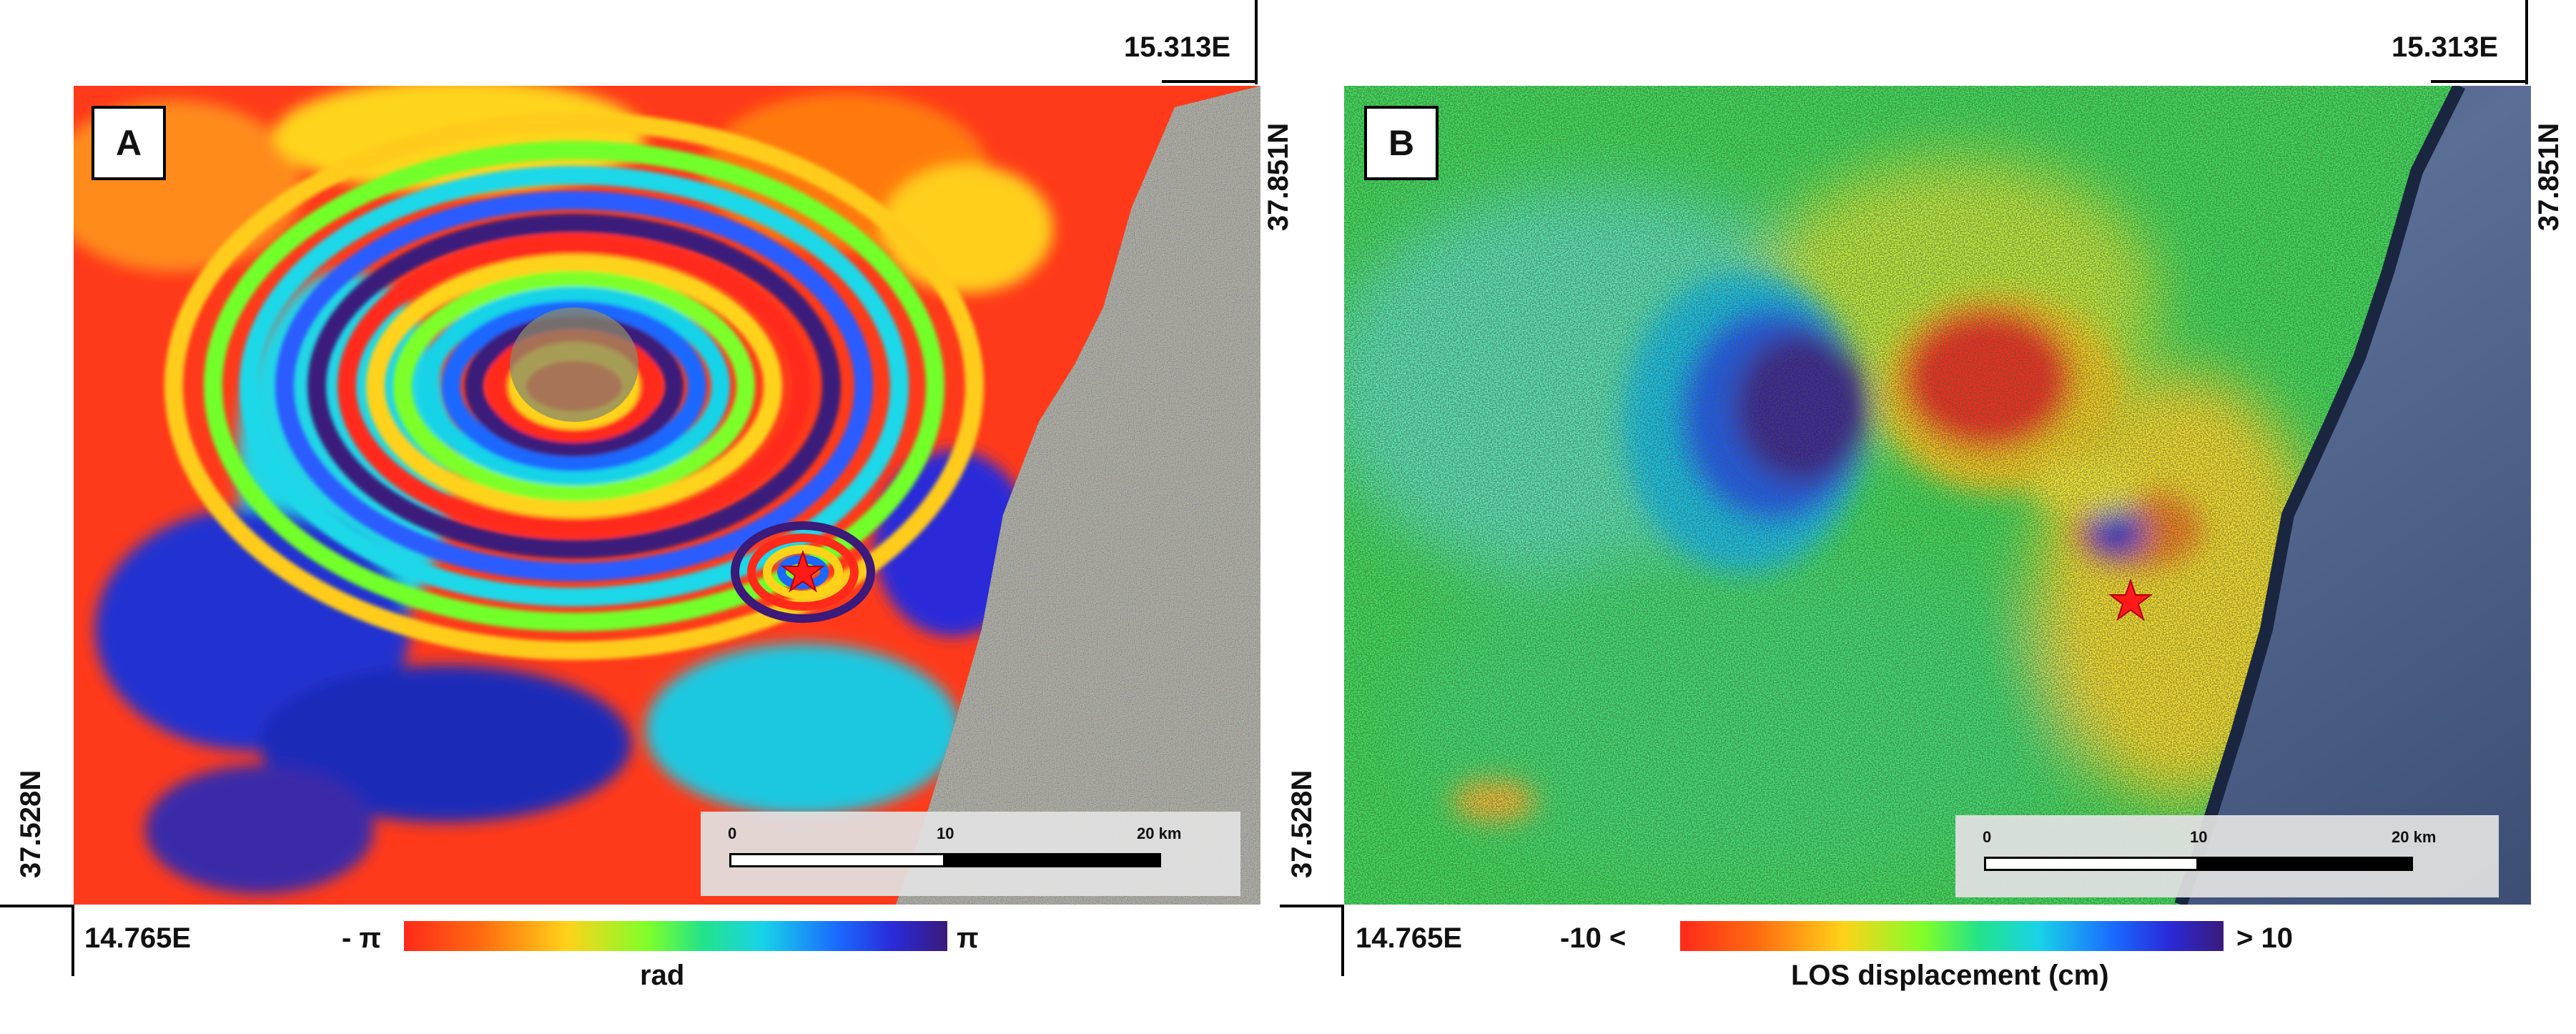 This screenshot has width=2576, height=1034. What do you see at coordinates (1401, 143) in the screenshot?
I see `panel-b-label: B` at bounding box center [1401, 143].